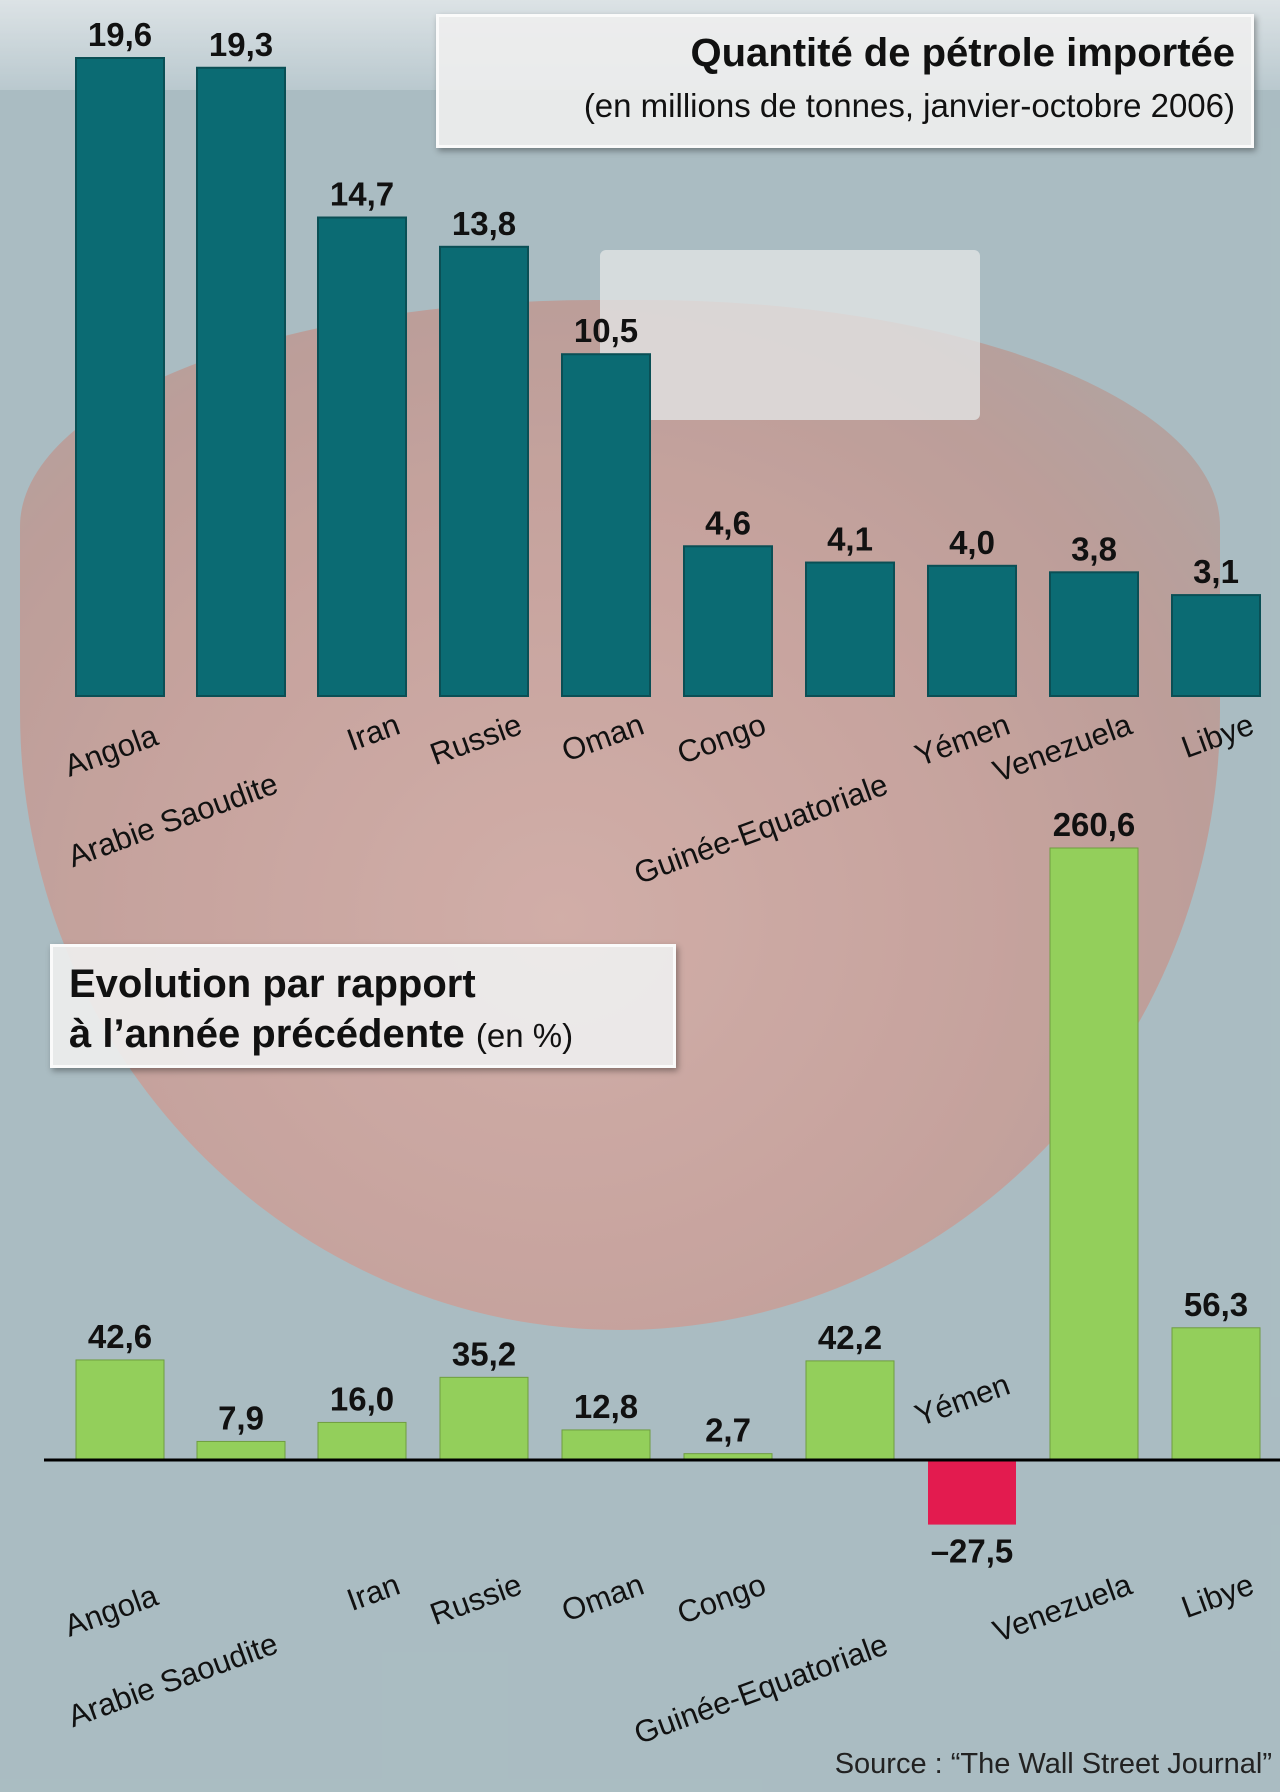 The width and height of the screenshot is (1280, 1792). I want to click on bar1-venezuela, so click(1094, 634).